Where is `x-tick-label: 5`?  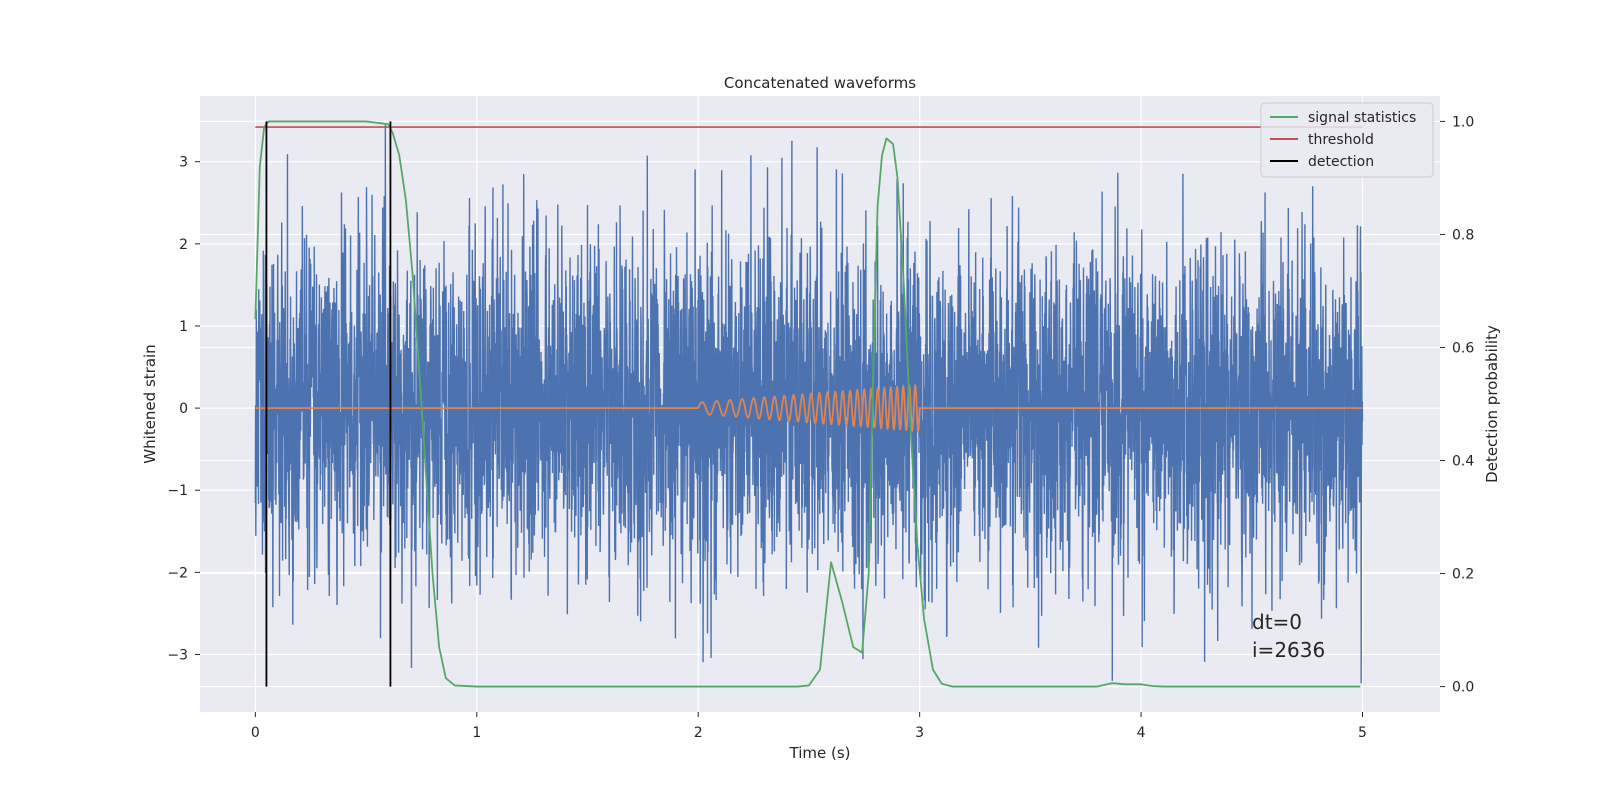
x-tick-label: 5 is located at coordinates (1362, 733).